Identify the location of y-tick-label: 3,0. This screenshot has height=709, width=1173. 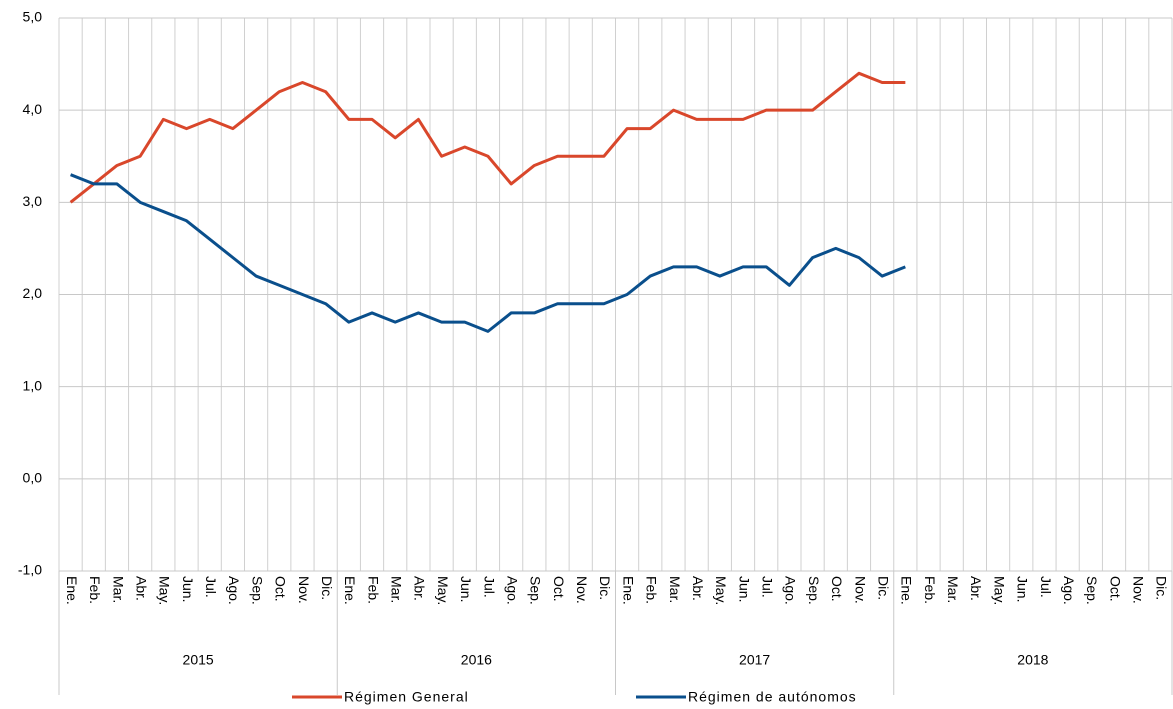
(33, 201).